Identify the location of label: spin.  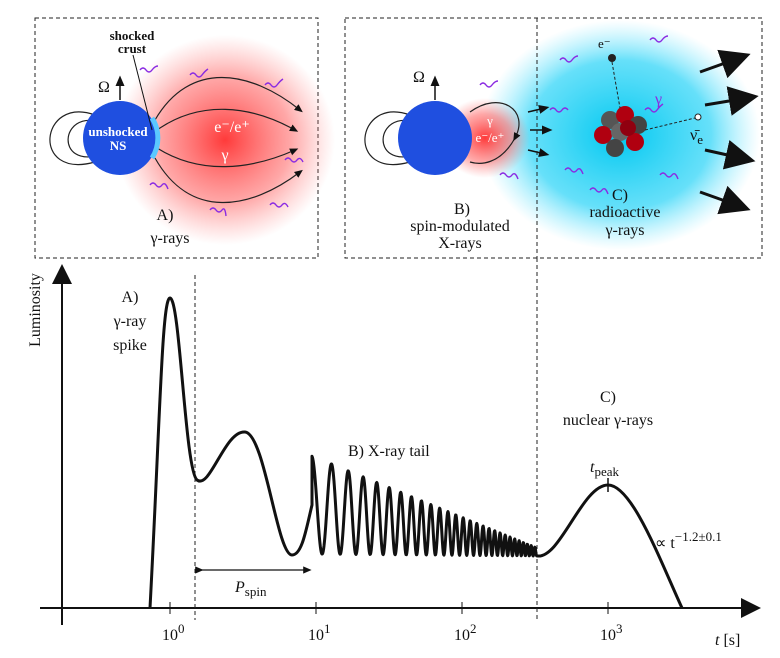
(256, 591).